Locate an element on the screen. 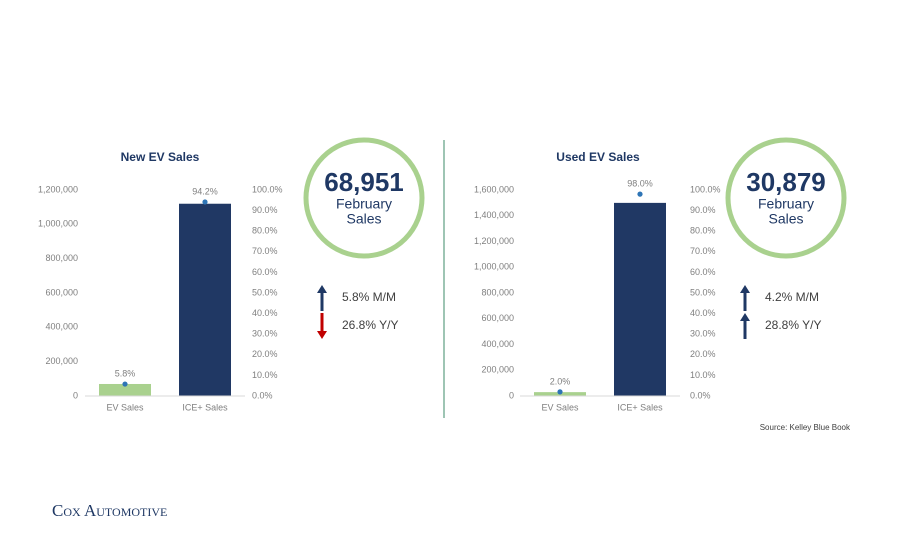 This screenshot has width=920, height=552. logo: Cox Automotive is located at coordinates (109, 510).